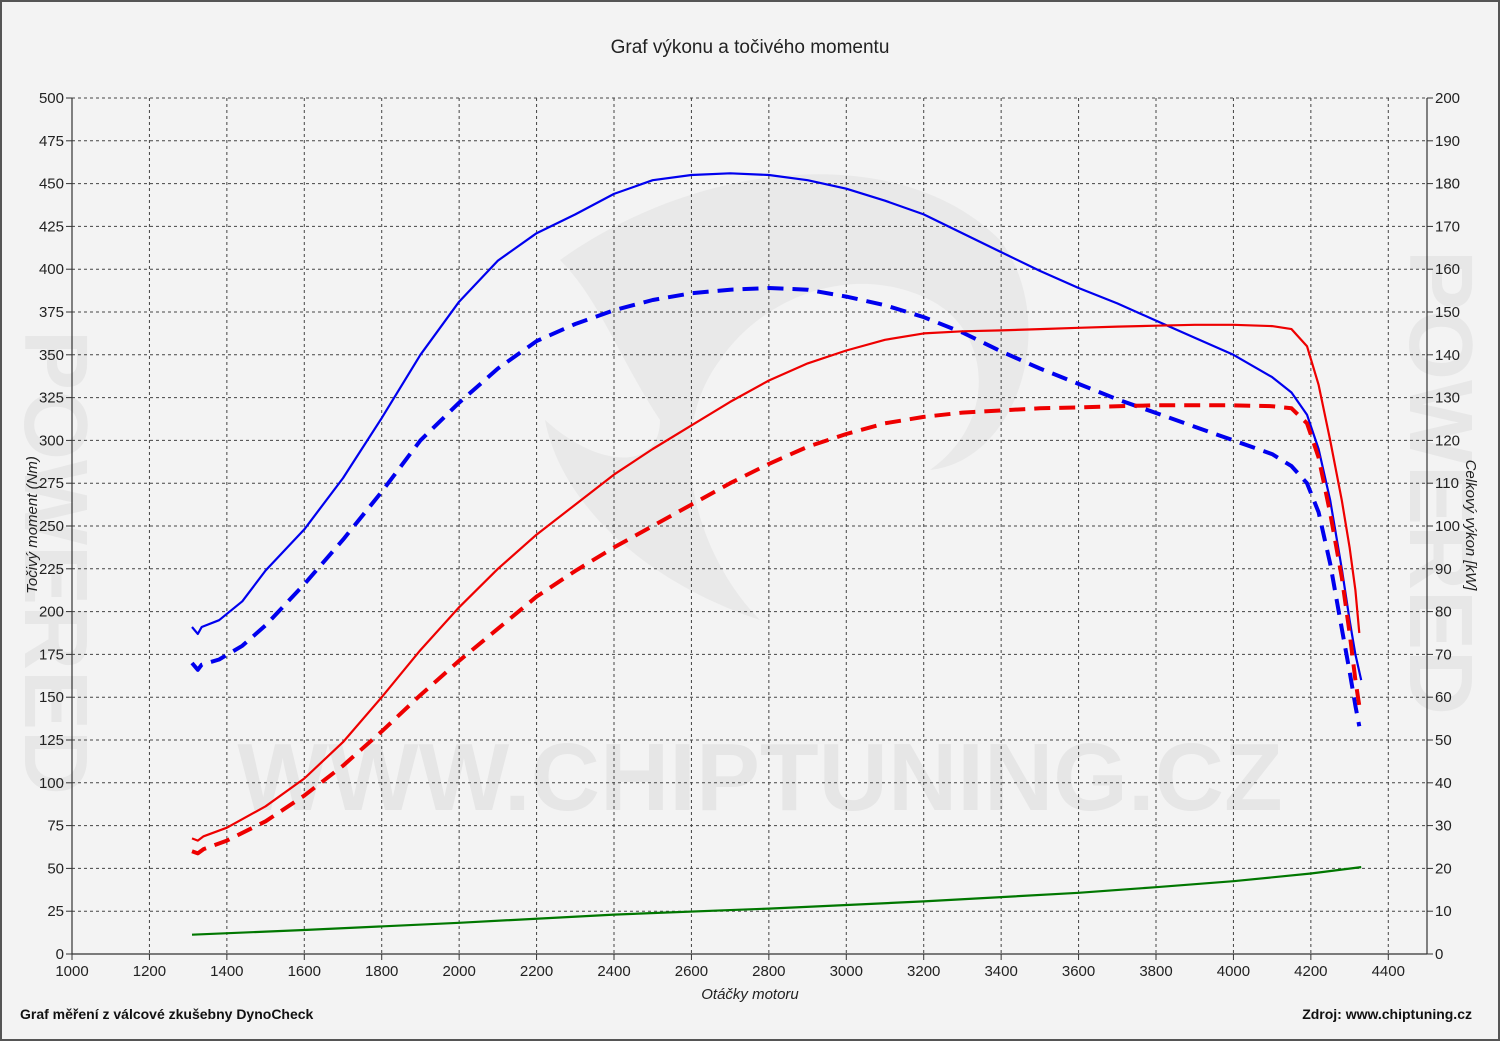  What do you see at coordinates (1310, 971) in the screenshot?
I see `x-tick-label: 4200` at bounding box center [1310, 971].